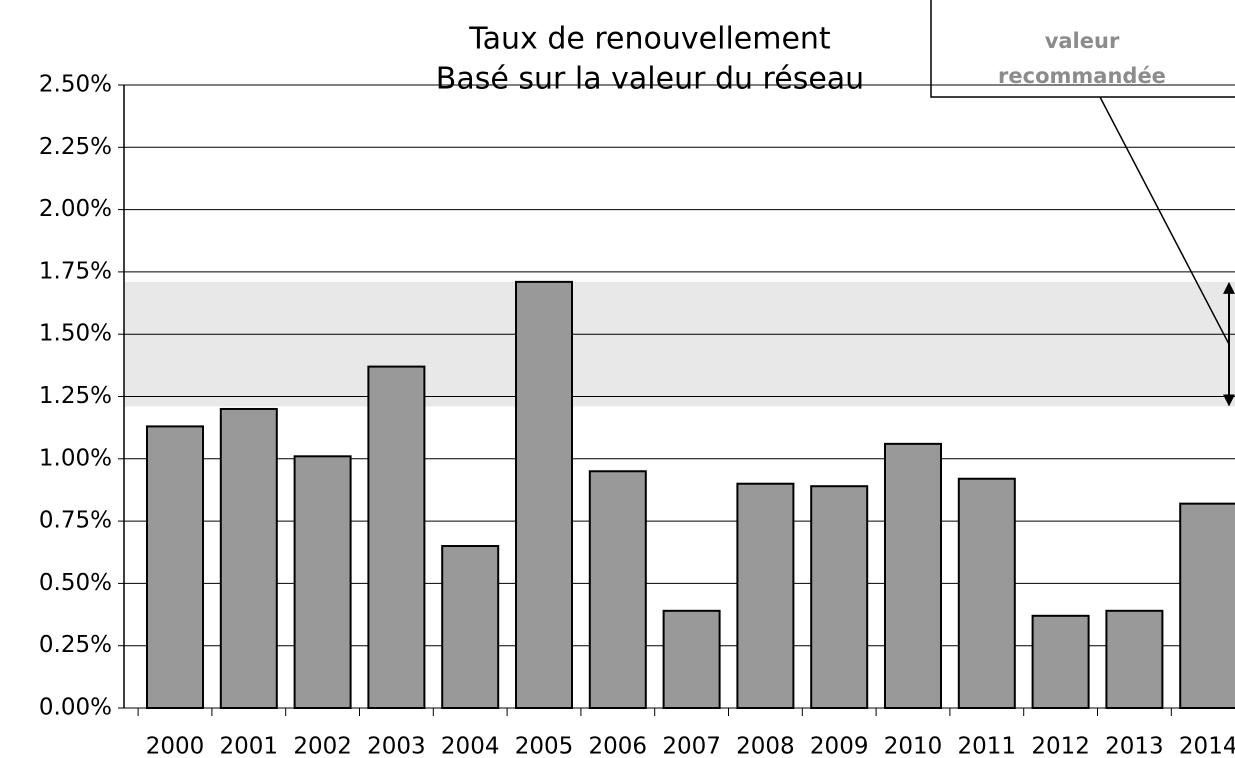  I want to click on x-tick-label: 2000, so click(175, 746).